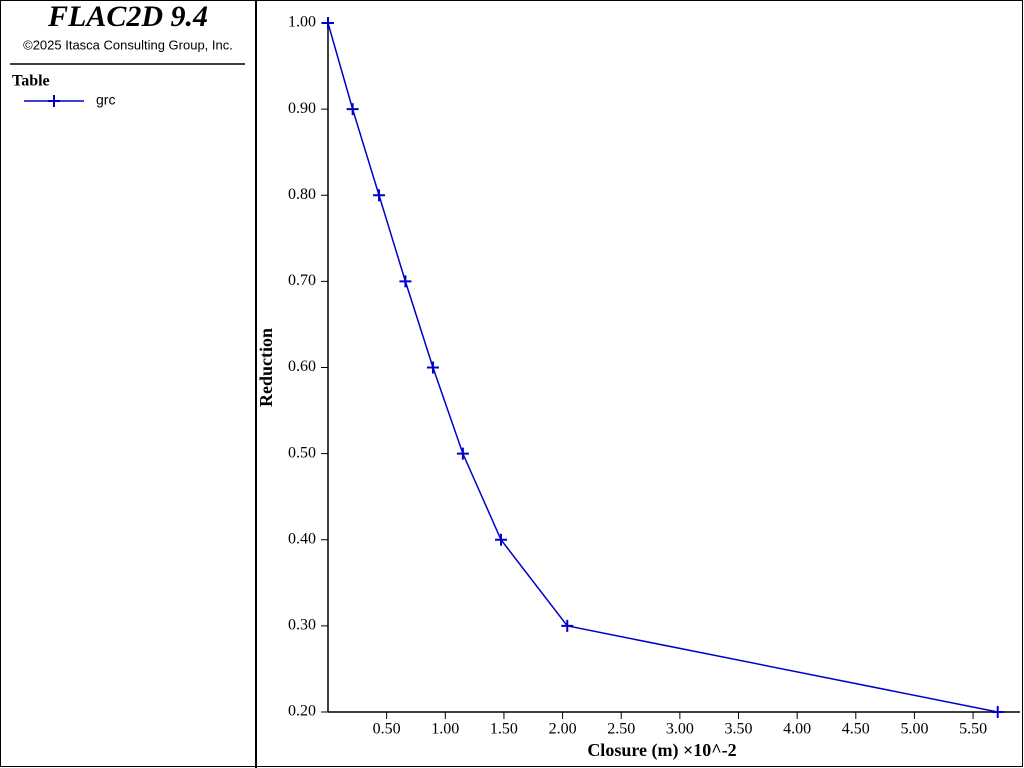  I want to click on y-tick-label: 0.30, so click(302, 625).